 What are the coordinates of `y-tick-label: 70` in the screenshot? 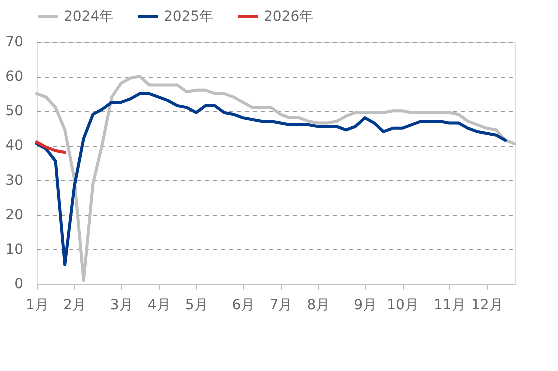 It's located at (15, 42).